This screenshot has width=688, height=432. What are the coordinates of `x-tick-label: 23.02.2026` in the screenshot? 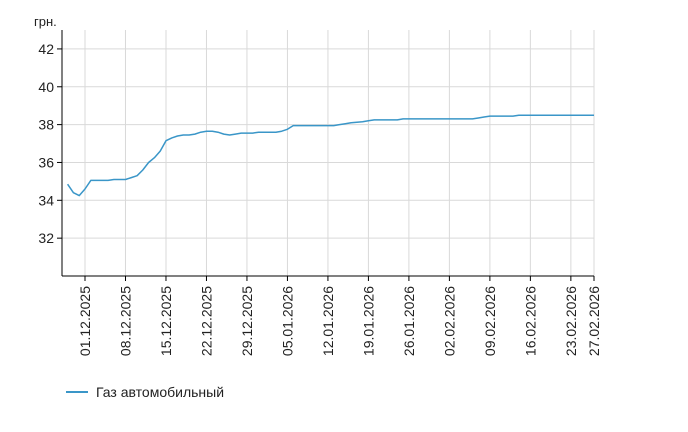 It's located at (571, 321).